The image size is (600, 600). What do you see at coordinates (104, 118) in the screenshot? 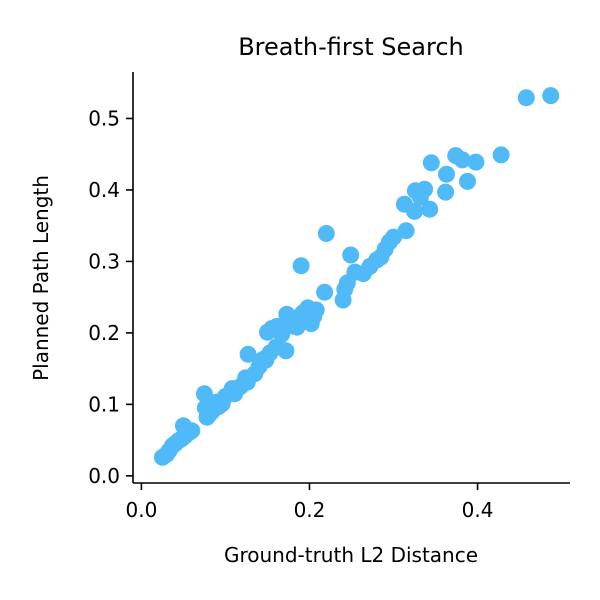
I see `y-tick-label: 0.5` at bounding box center [104, 118].